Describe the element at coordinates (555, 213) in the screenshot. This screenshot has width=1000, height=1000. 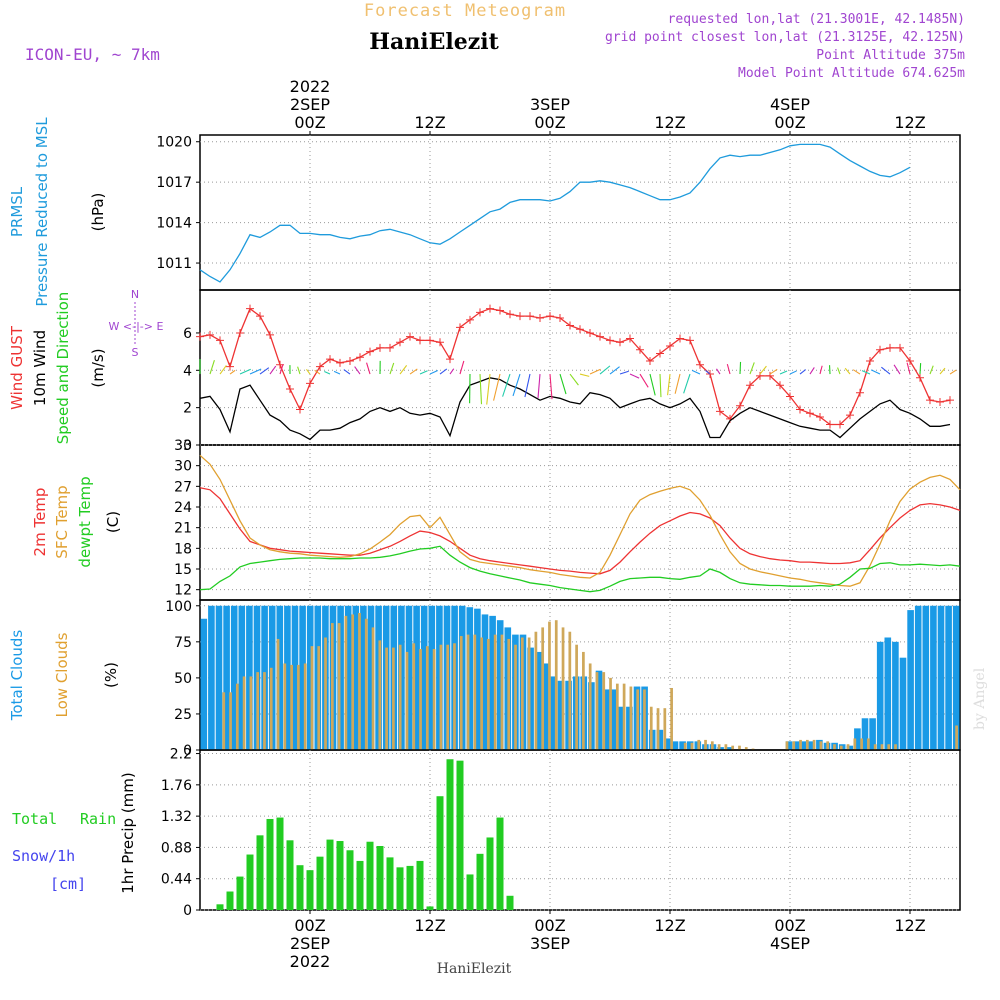
I see `series-line-prmsl` at that location.